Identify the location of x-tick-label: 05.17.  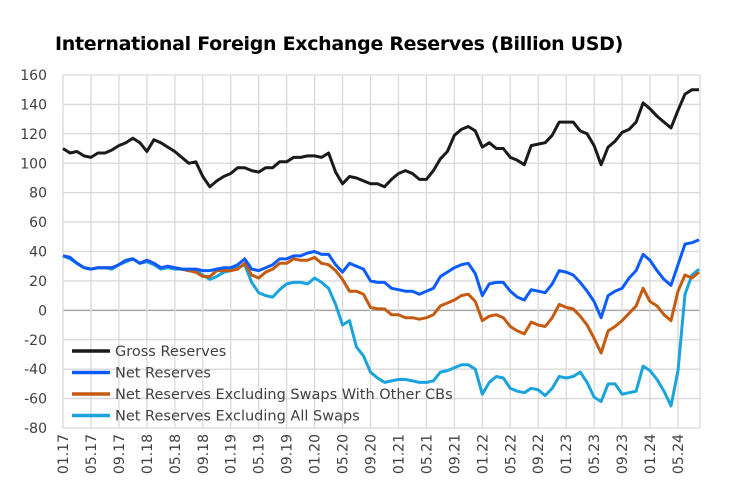
(92, 454).